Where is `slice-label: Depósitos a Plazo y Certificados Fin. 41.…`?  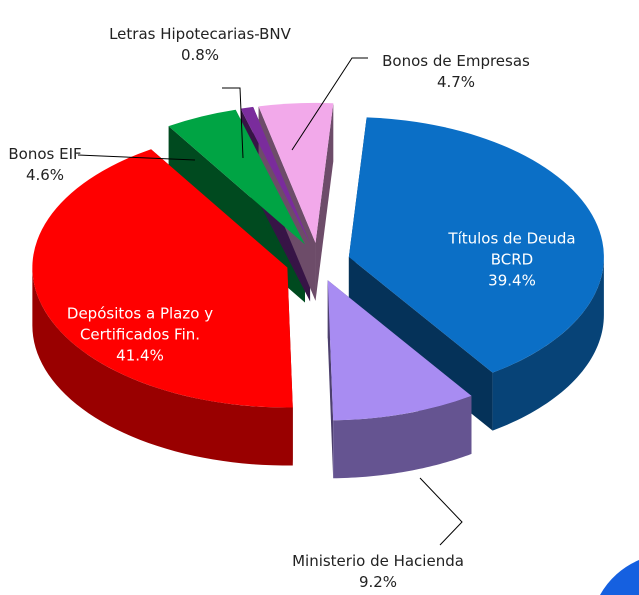
slice-label: Depósitos a Plazo y Certificados Fin. 41.… is located at coordinates (140, 335).